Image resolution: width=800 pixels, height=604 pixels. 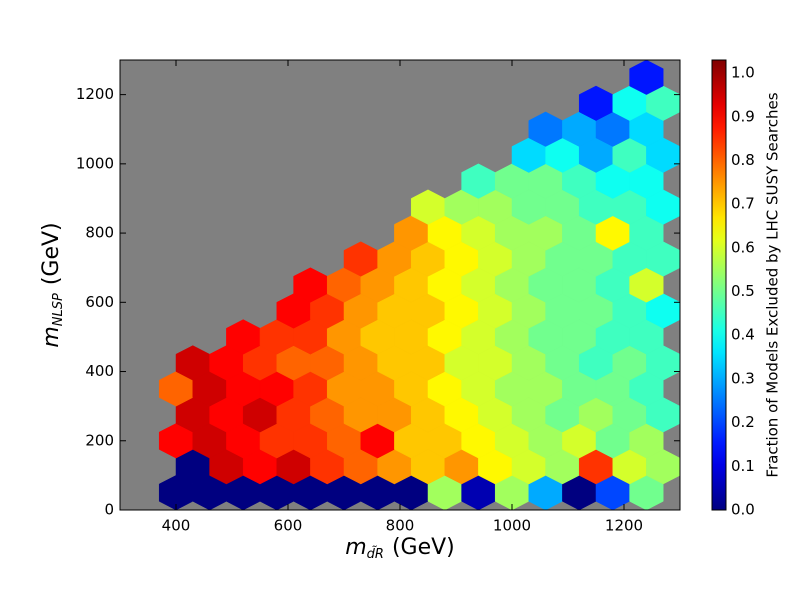 I want to click on x-axis-label: md̃R (GeV), so click(x=400, y=548).